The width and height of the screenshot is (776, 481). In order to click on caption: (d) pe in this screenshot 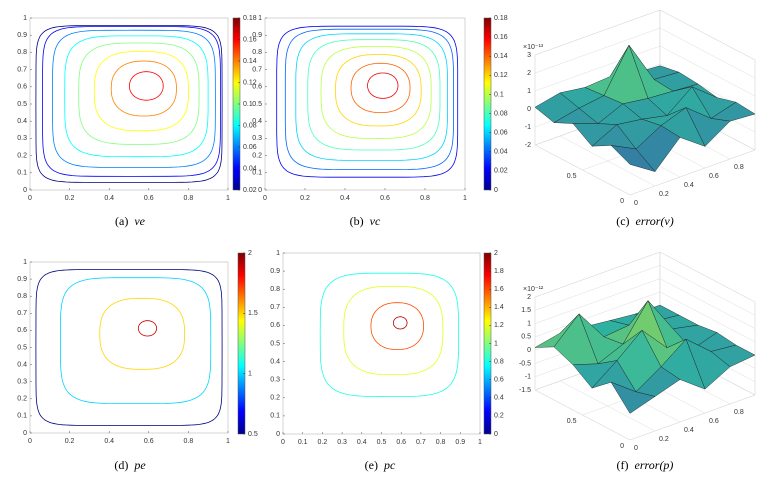, I will do `click(130, 465)`.